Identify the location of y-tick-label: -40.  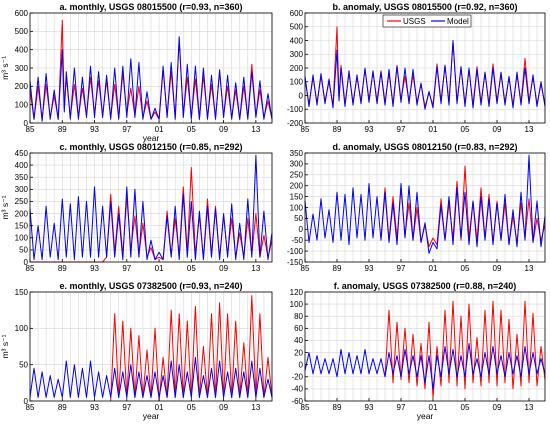
(297, 389).